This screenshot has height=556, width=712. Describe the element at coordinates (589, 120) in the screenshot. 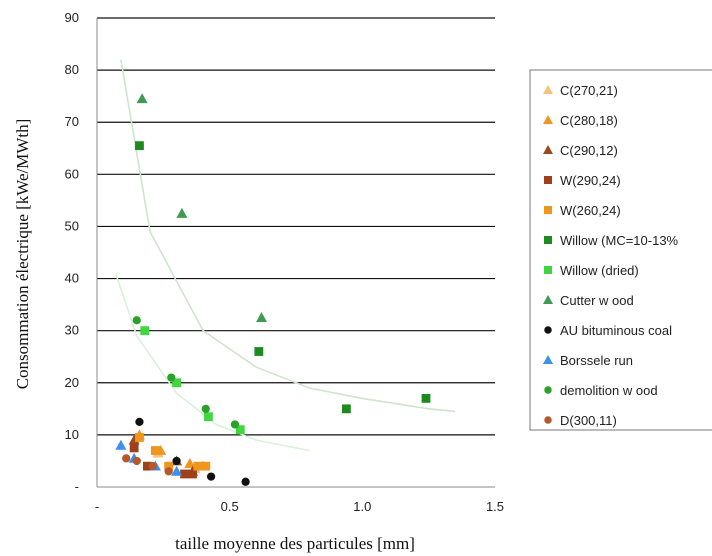

I see `legend-label: C(280,18)` at that location.